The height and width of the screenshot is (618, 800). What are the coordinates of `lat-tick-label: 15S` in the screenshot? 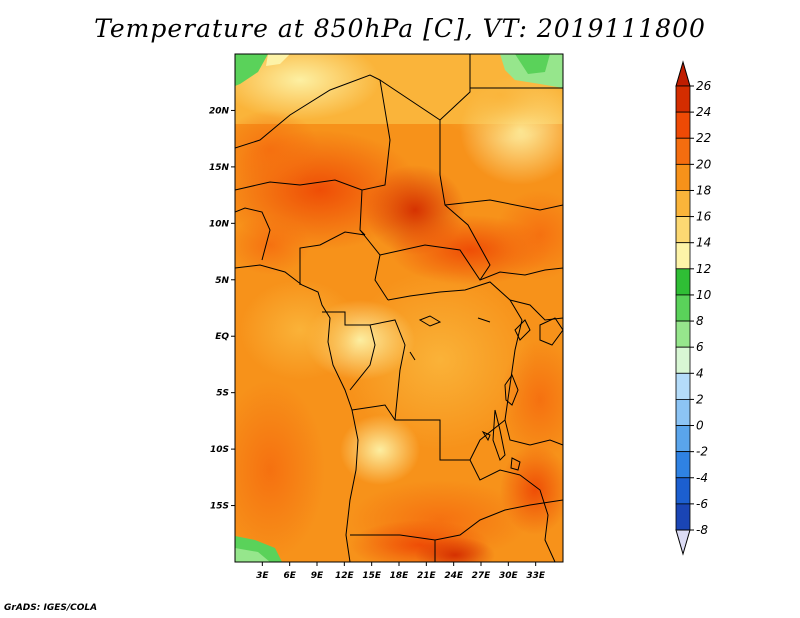 It's located at (219, 507).